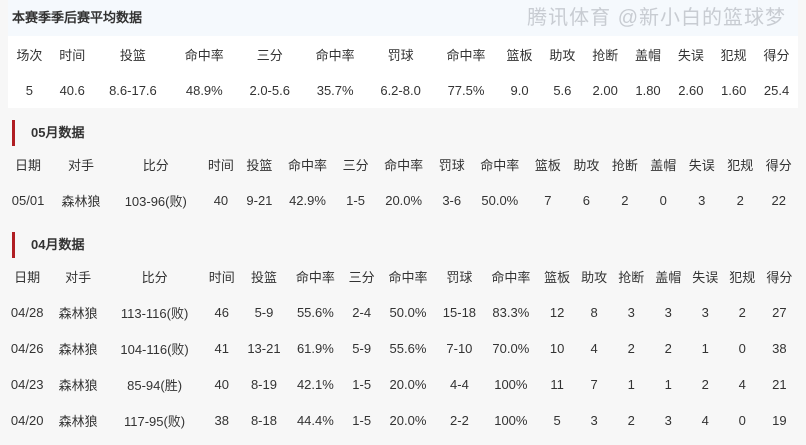 This screenshot has height=445, width=806. Describe the element at coordinates (362, 348) in the screenshot. I see `table-cell: 5-9` at that location.